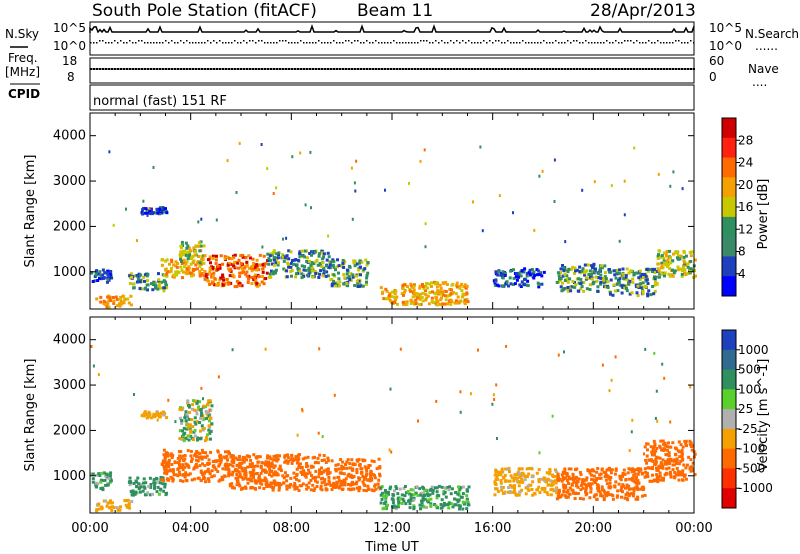 The height and width of the screenshot is (554, 800). What do you see at coordinates (763, 415) in the screenshot?
I see `velocity-colorbar-label-text: Velocity [m s^-1]` at bounding box center [763, 415].